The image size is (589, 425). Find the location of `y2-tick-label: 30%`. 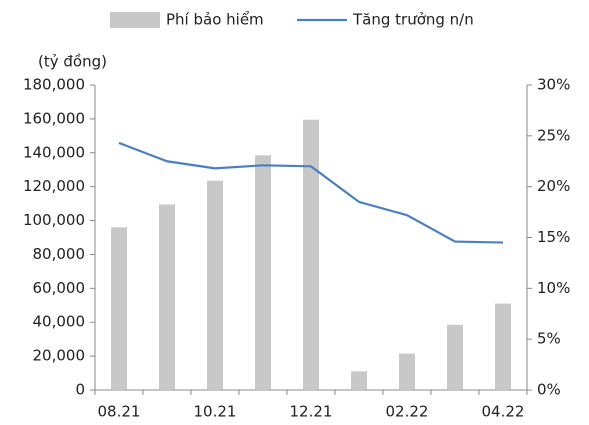

y2-tick-label: 30% is located at coordinates (553, 85).